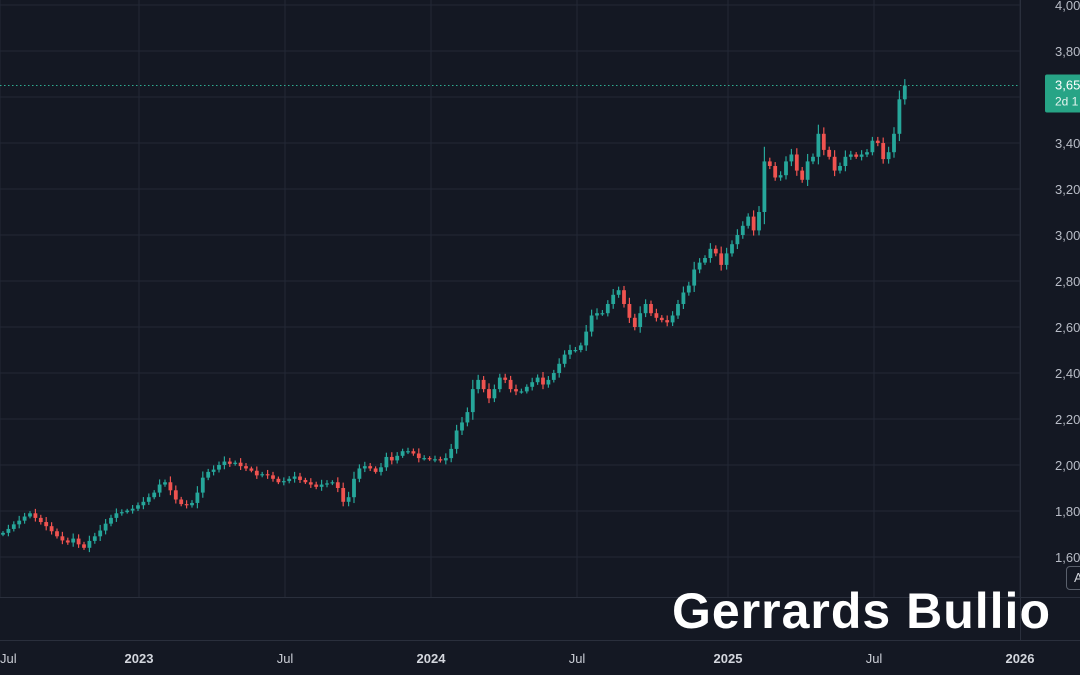  I want to click on x-tick-label: Jul, so click(874, 658).